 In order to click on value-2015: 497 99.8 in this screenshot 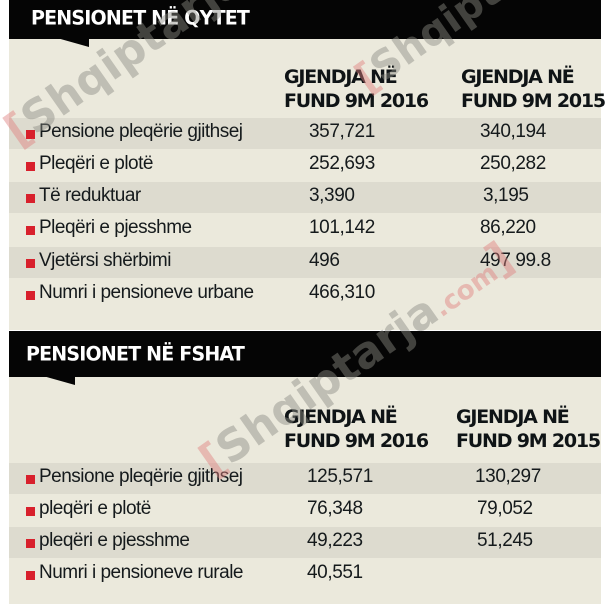, I will do `click(515, 260)`.